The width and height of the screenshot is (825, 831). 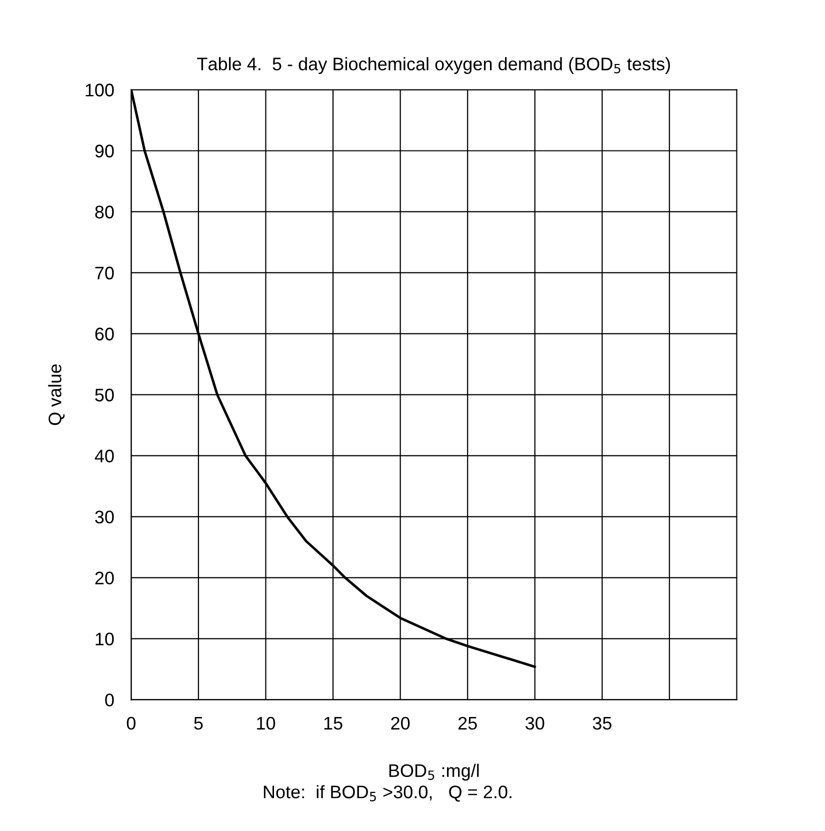 What do you see at coordinates (104, 334) in the screenshot?
I see `y-tick-label: 60` at bounding box center [104, 334].